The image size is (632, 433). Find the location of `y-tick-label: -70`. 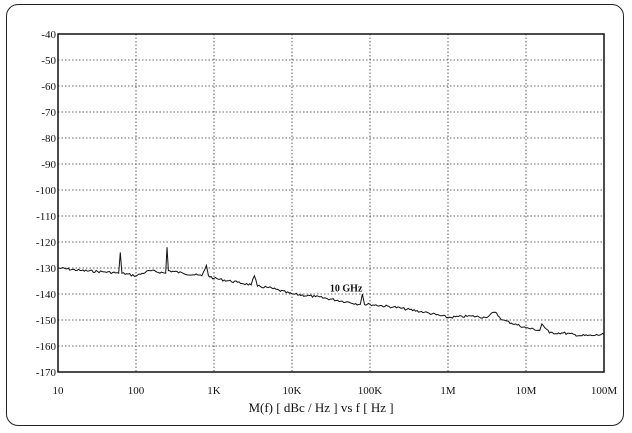

y-tick-label: -70 is located at coordinates (48, 113).